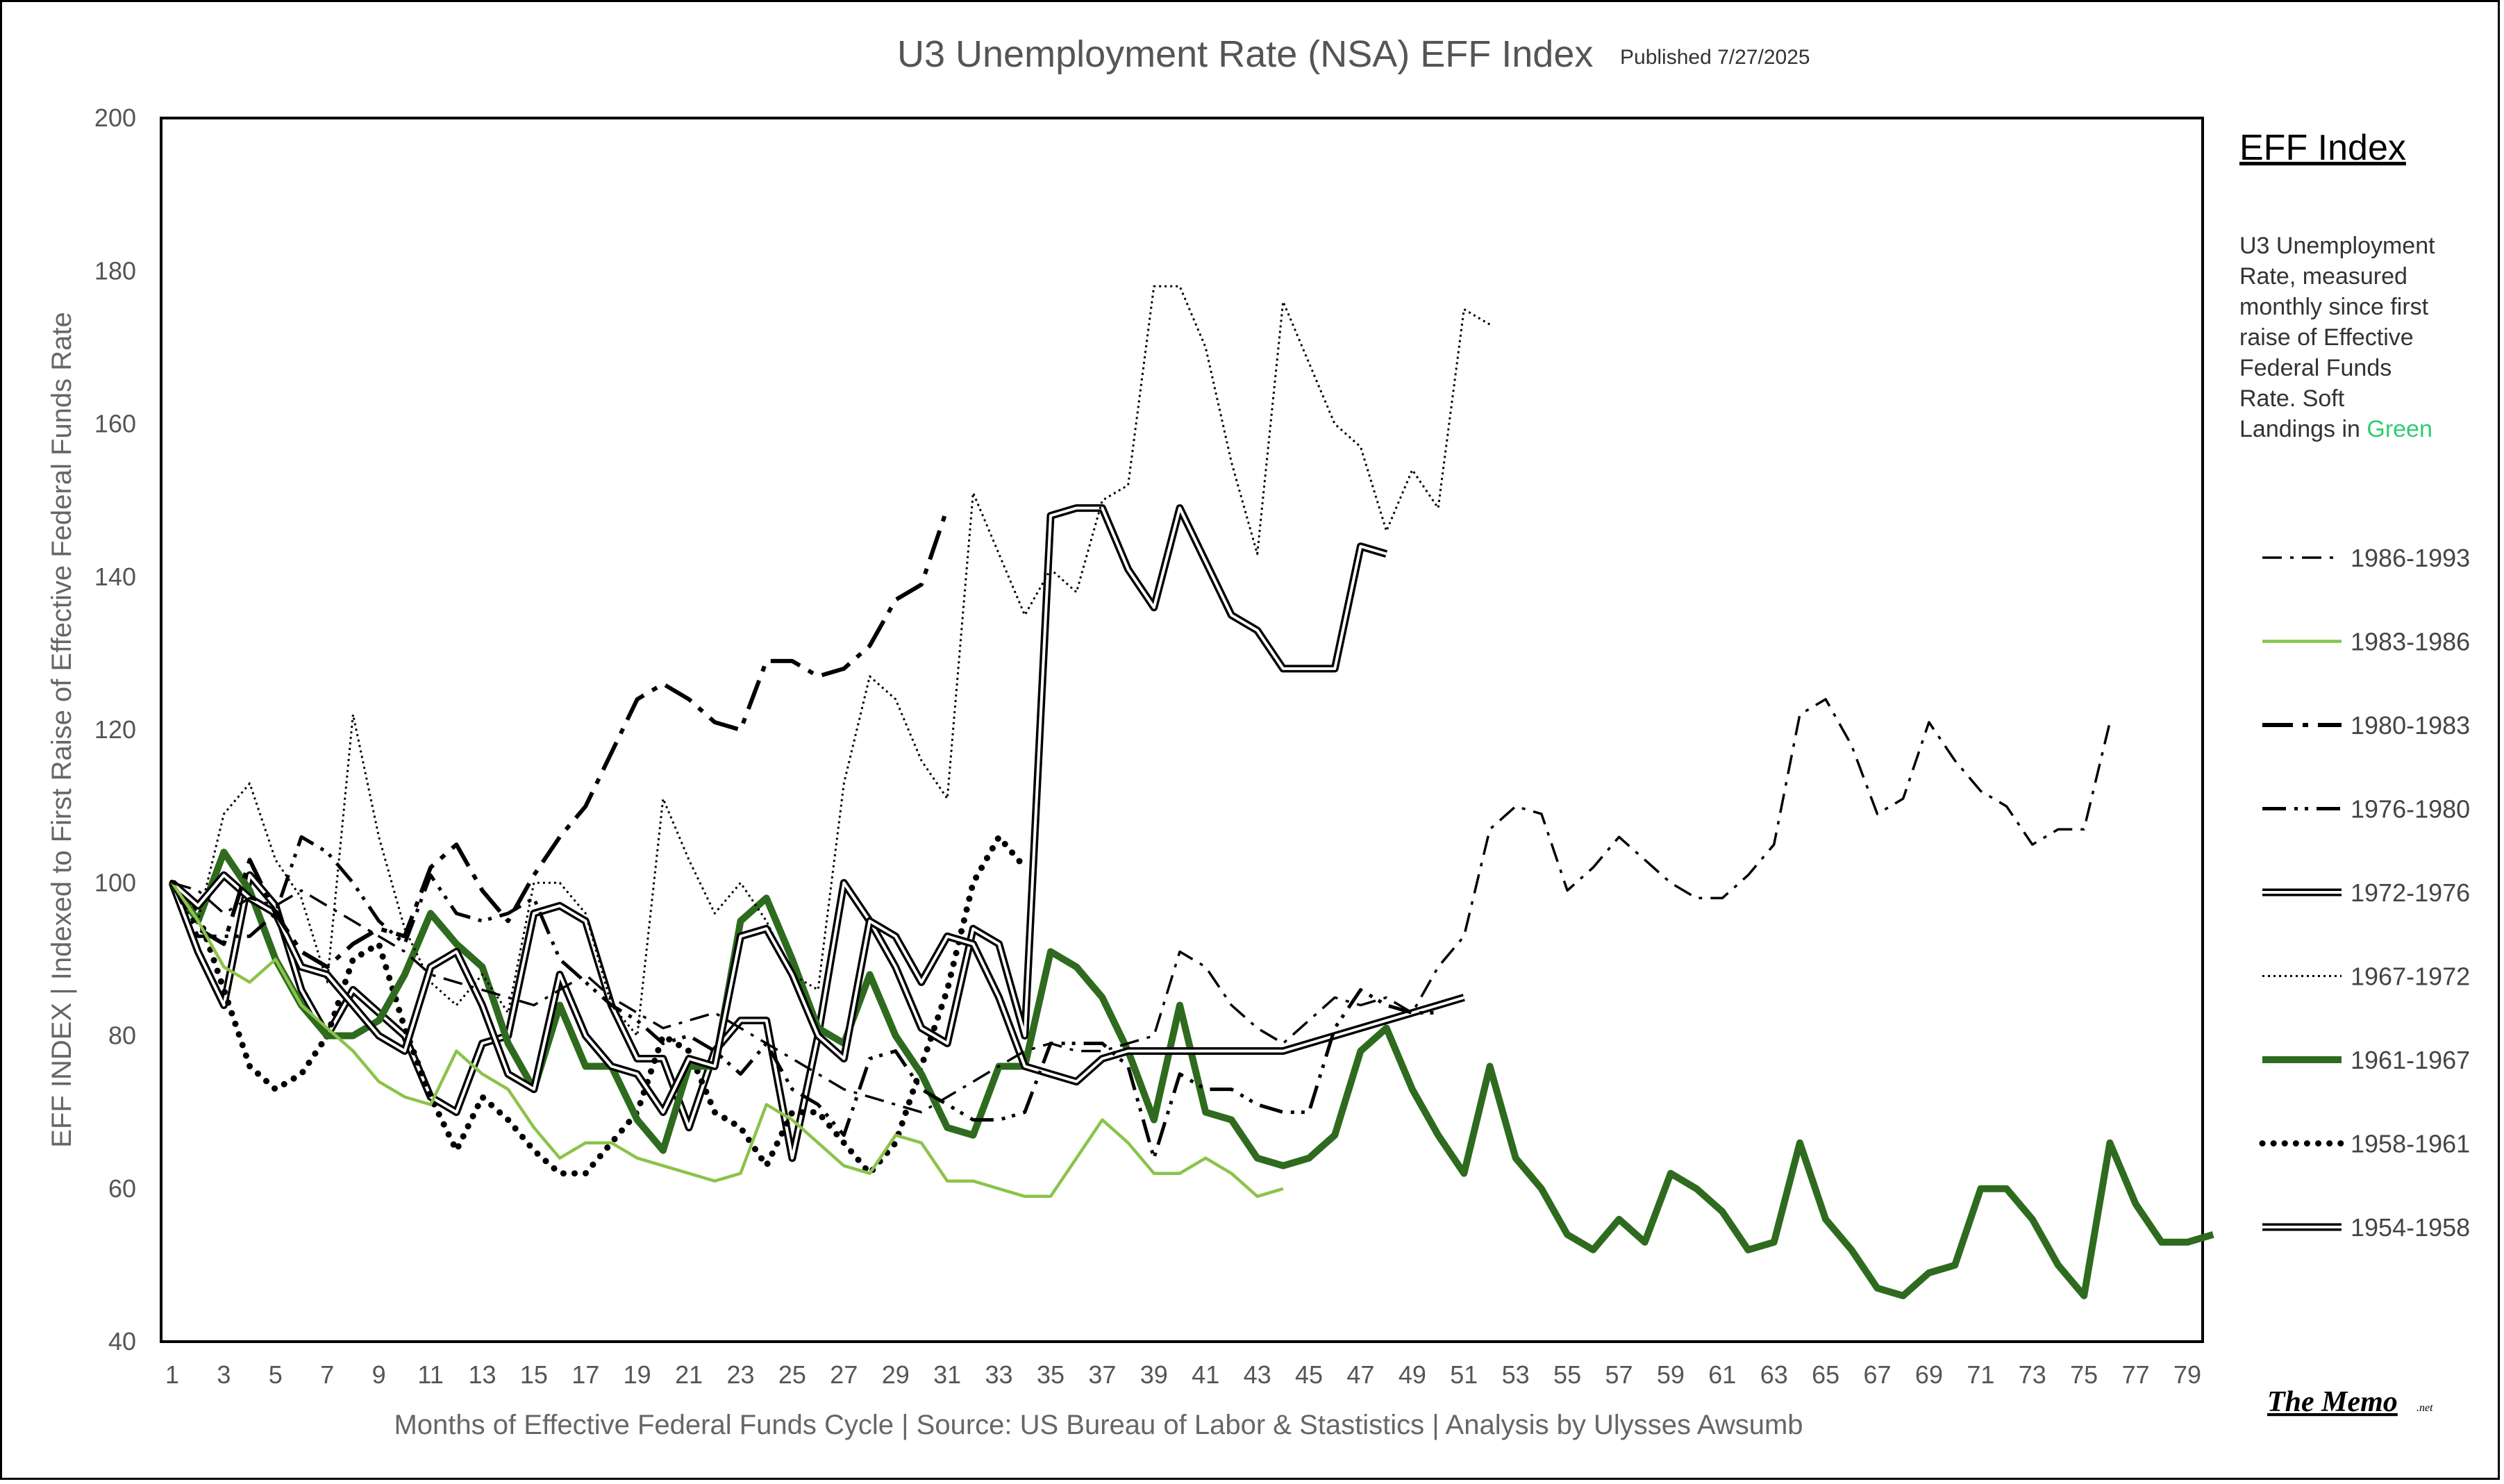 This screenshot has height=1484, width=2504. Describe the element at coordinates (947, 1375) in the screenshot. I see `x-tick-label: 31` at that location.